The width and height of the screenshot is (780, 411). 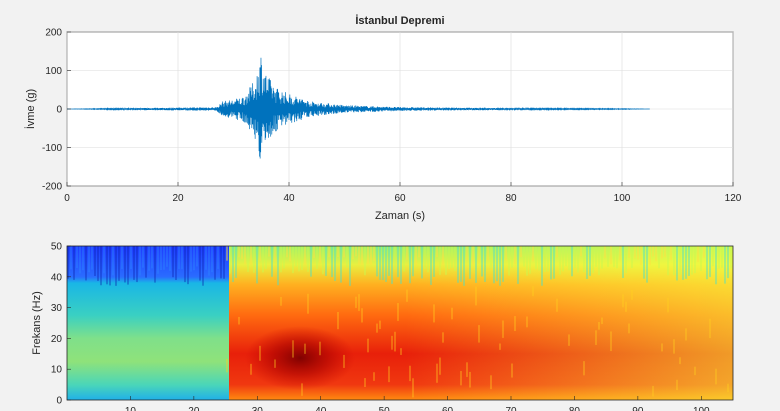 What do you see at coordinates (148, 323) in the screenshot?
I see `spectrogram-pre-onset` at bounding box center [148, 323].